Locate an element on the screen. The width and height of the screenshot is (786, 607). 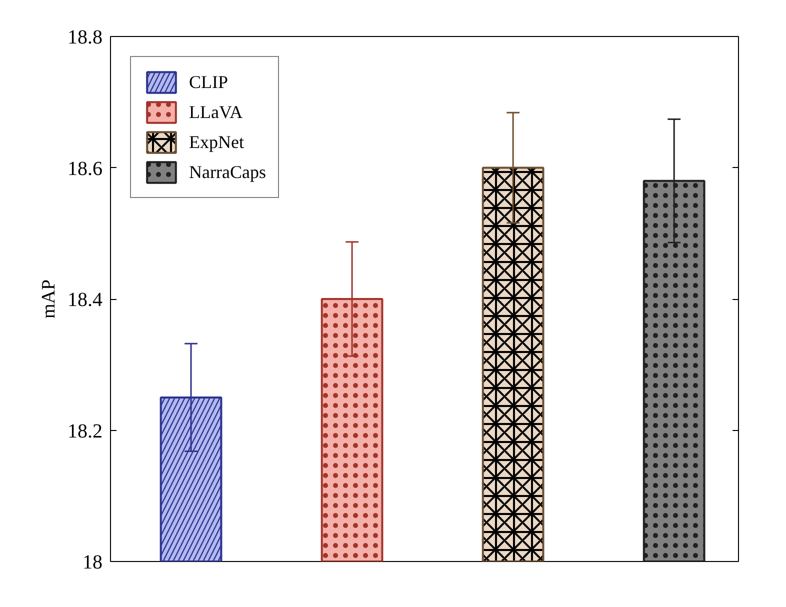
y-tick-label: 18.6 is located at coordinates (85, 169).